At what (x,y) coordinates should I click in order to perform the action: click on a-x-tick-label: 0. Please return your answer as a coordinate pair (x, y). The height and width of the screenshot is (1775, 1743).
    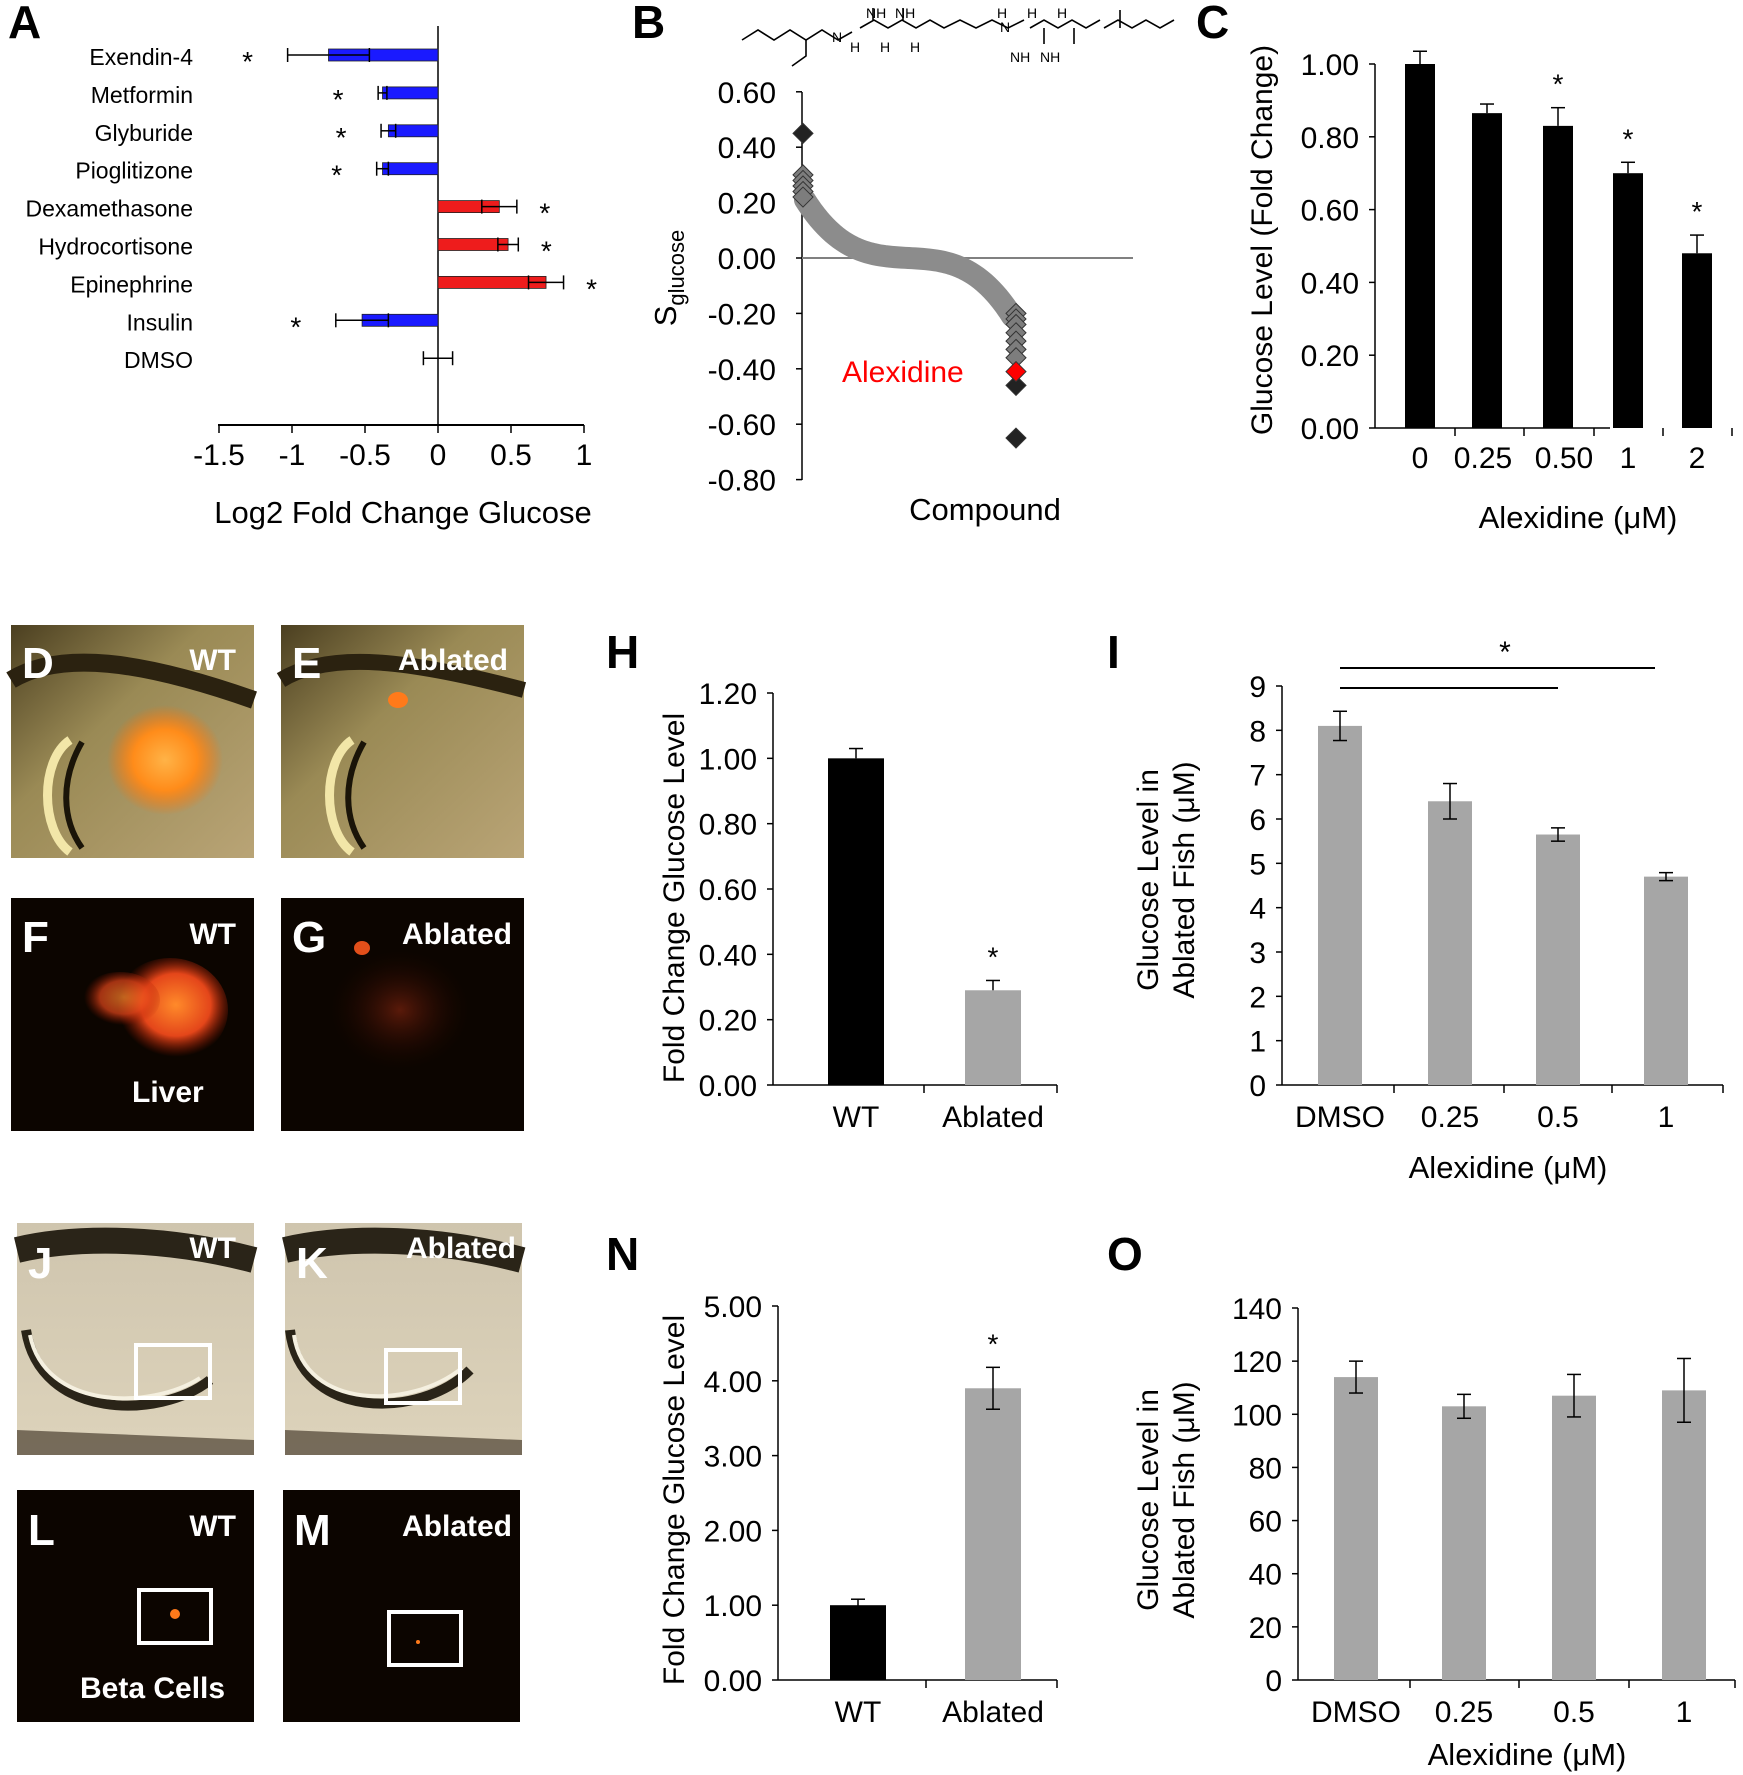
    Looking at the image, I should click on (438, 455).